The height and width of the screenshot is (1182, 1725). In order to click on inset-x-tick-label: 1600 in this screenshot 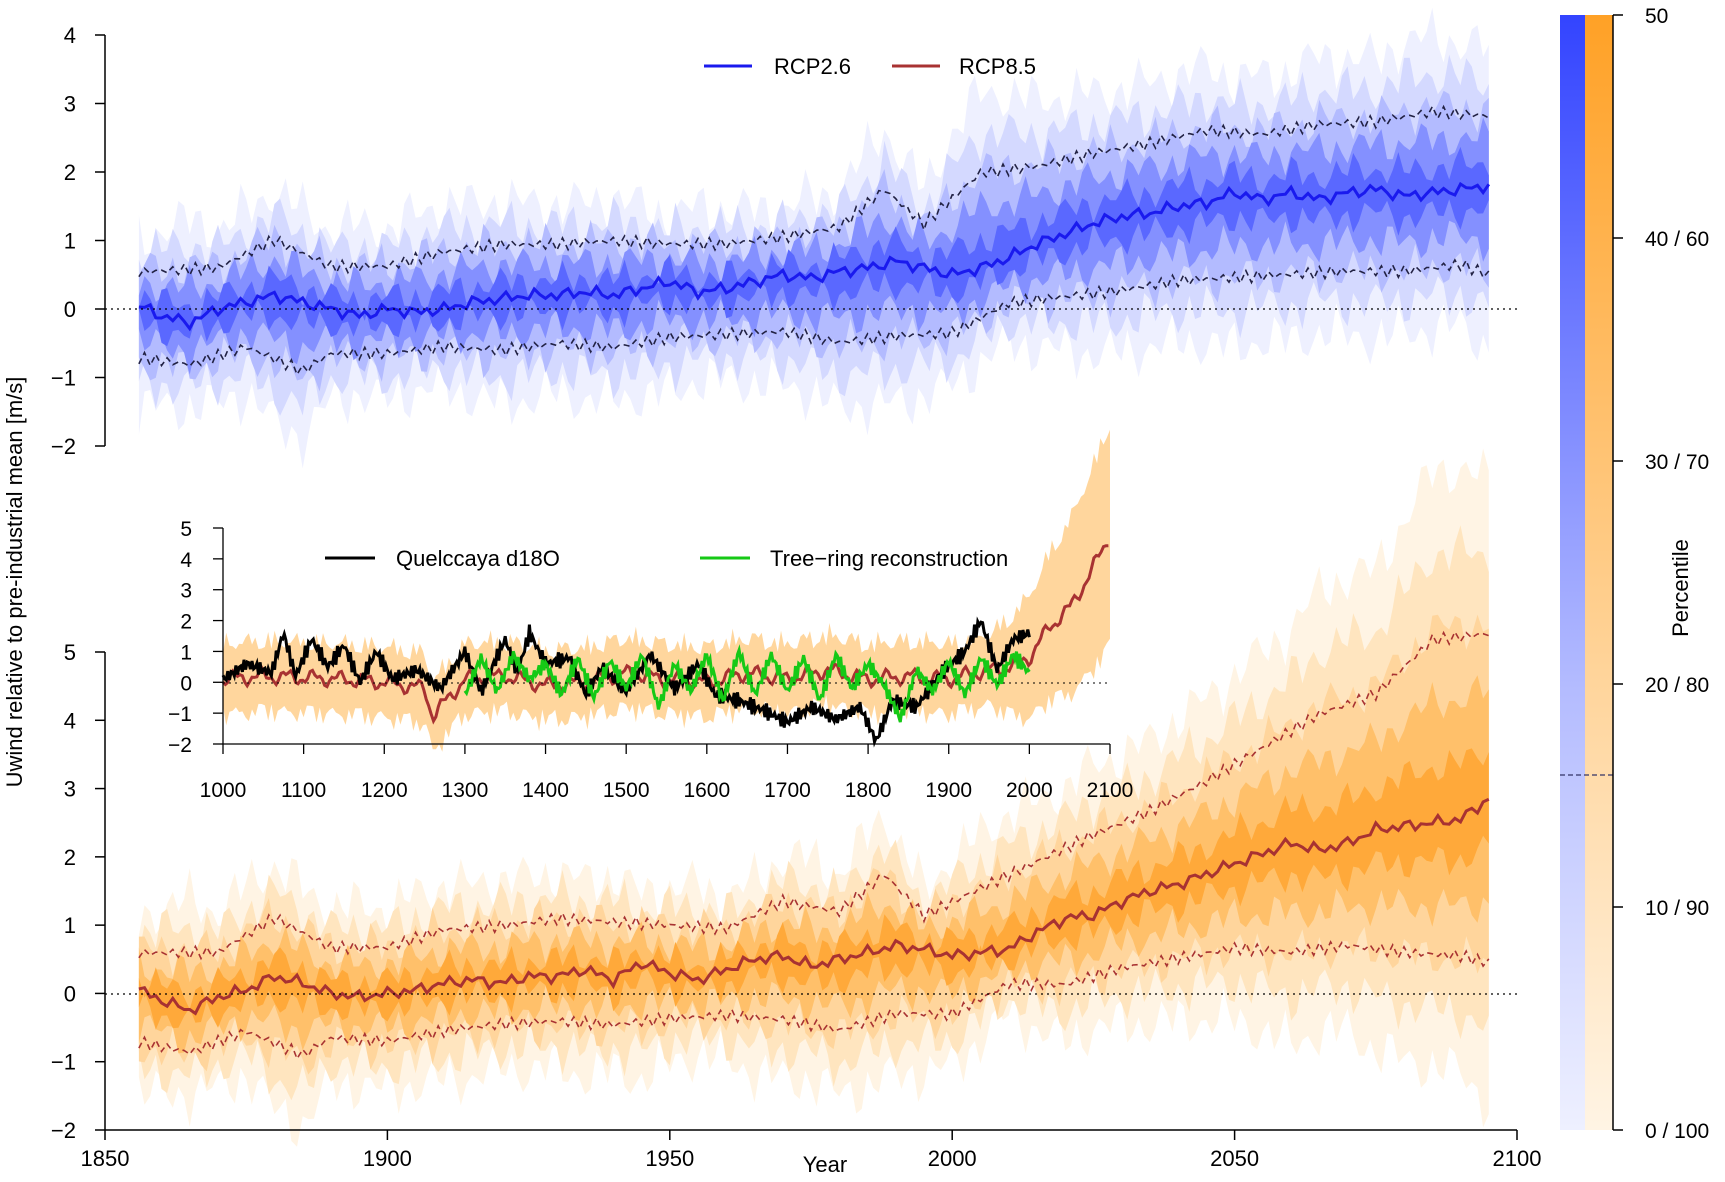, I will do `click(706, 790)`.